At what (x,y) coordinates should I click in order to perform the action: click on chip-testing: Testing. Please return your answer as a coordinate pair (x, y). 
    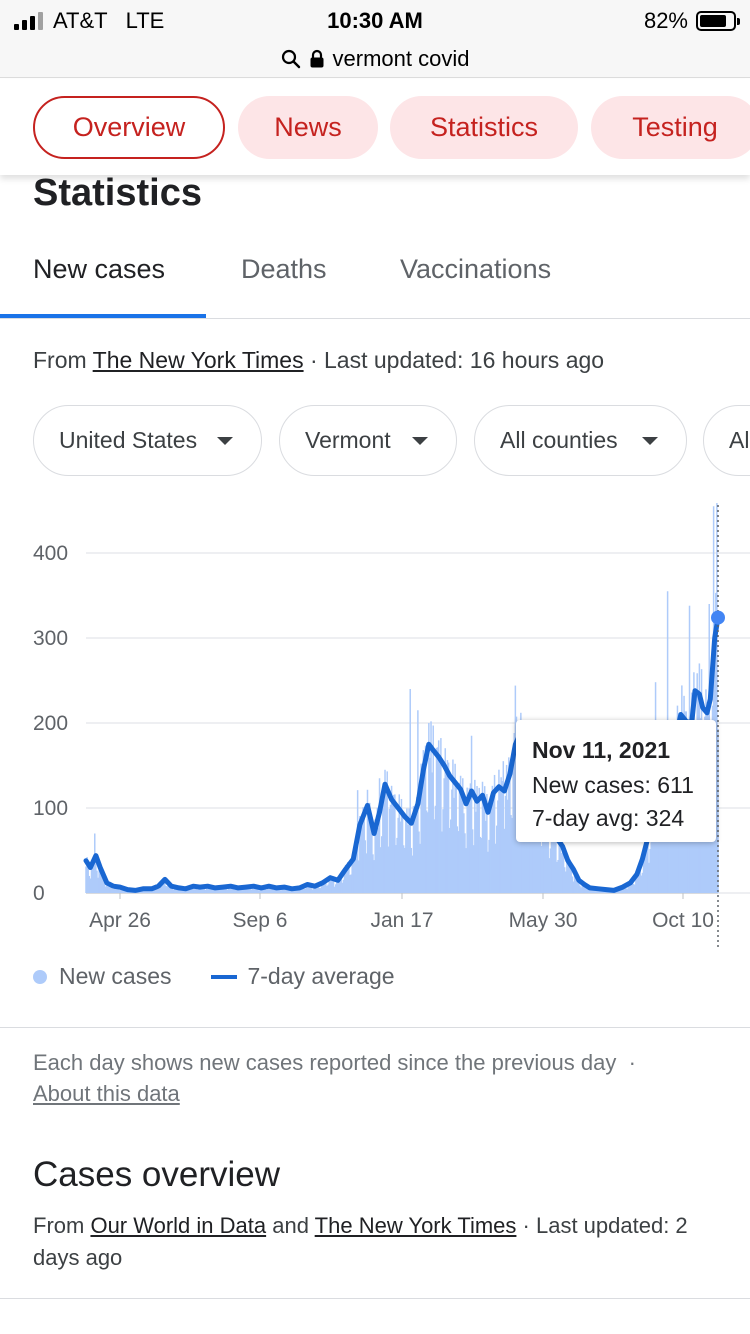
    Looking at the image, I should click on (670, 127).